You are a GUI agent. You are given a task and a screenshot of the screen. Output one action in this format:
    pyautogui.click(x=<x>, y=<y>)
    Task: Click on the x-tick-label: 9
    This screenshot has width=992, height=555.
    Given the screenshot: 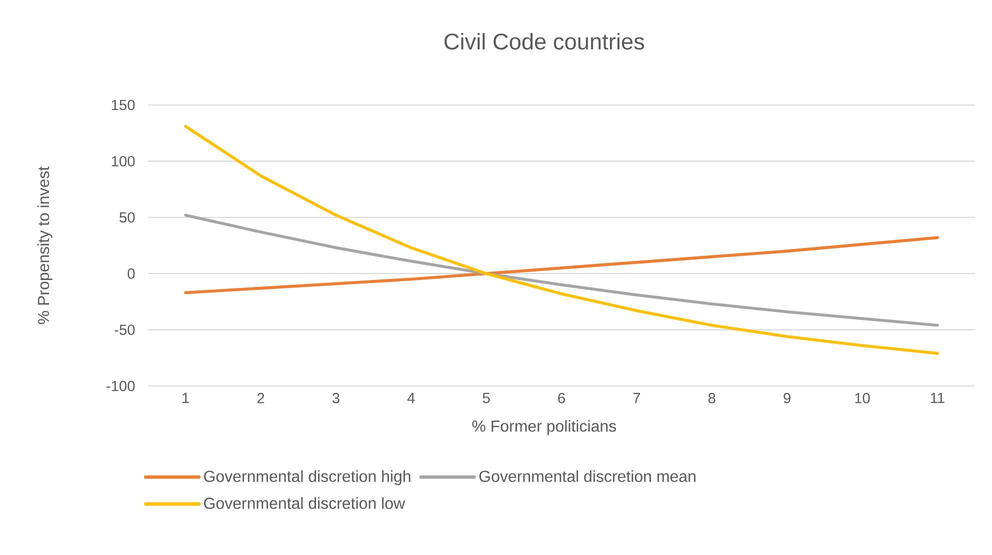 What is the action you would take?
    pyautogui.click(x=787, y=398)
    